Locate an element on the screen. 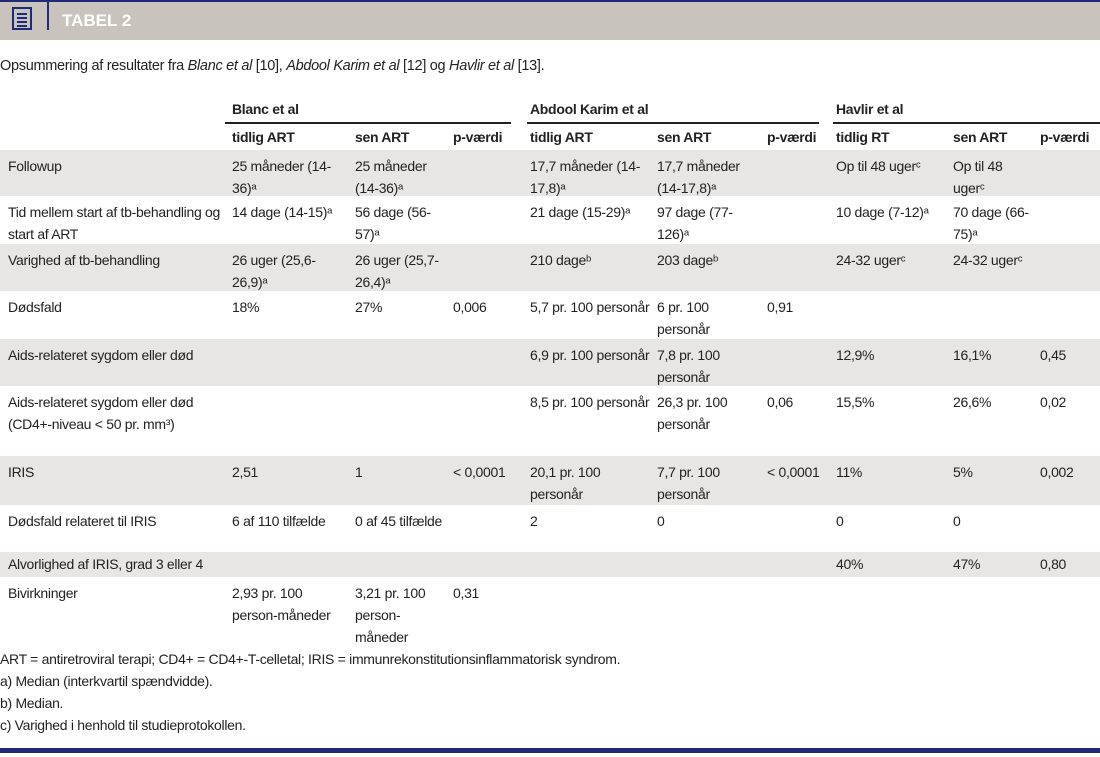 The width and height of the screenshot is (1100, 757). table-cell: 26 uger (25,7-26,4)ᵃ is located at coordinates (397, 271).